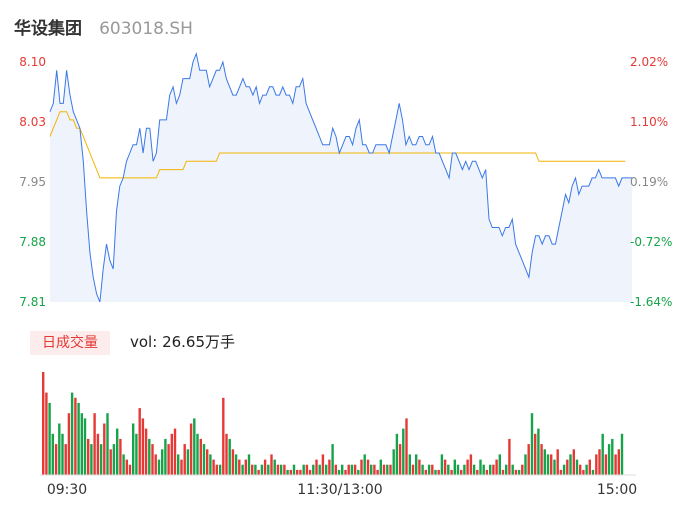 The height and width of the screenshot is (524, 686). What do you see at coordinates (32, 242) in the screenshot?
I see `y-tick-label-left: 7.88` at bounding box center [32, 242].